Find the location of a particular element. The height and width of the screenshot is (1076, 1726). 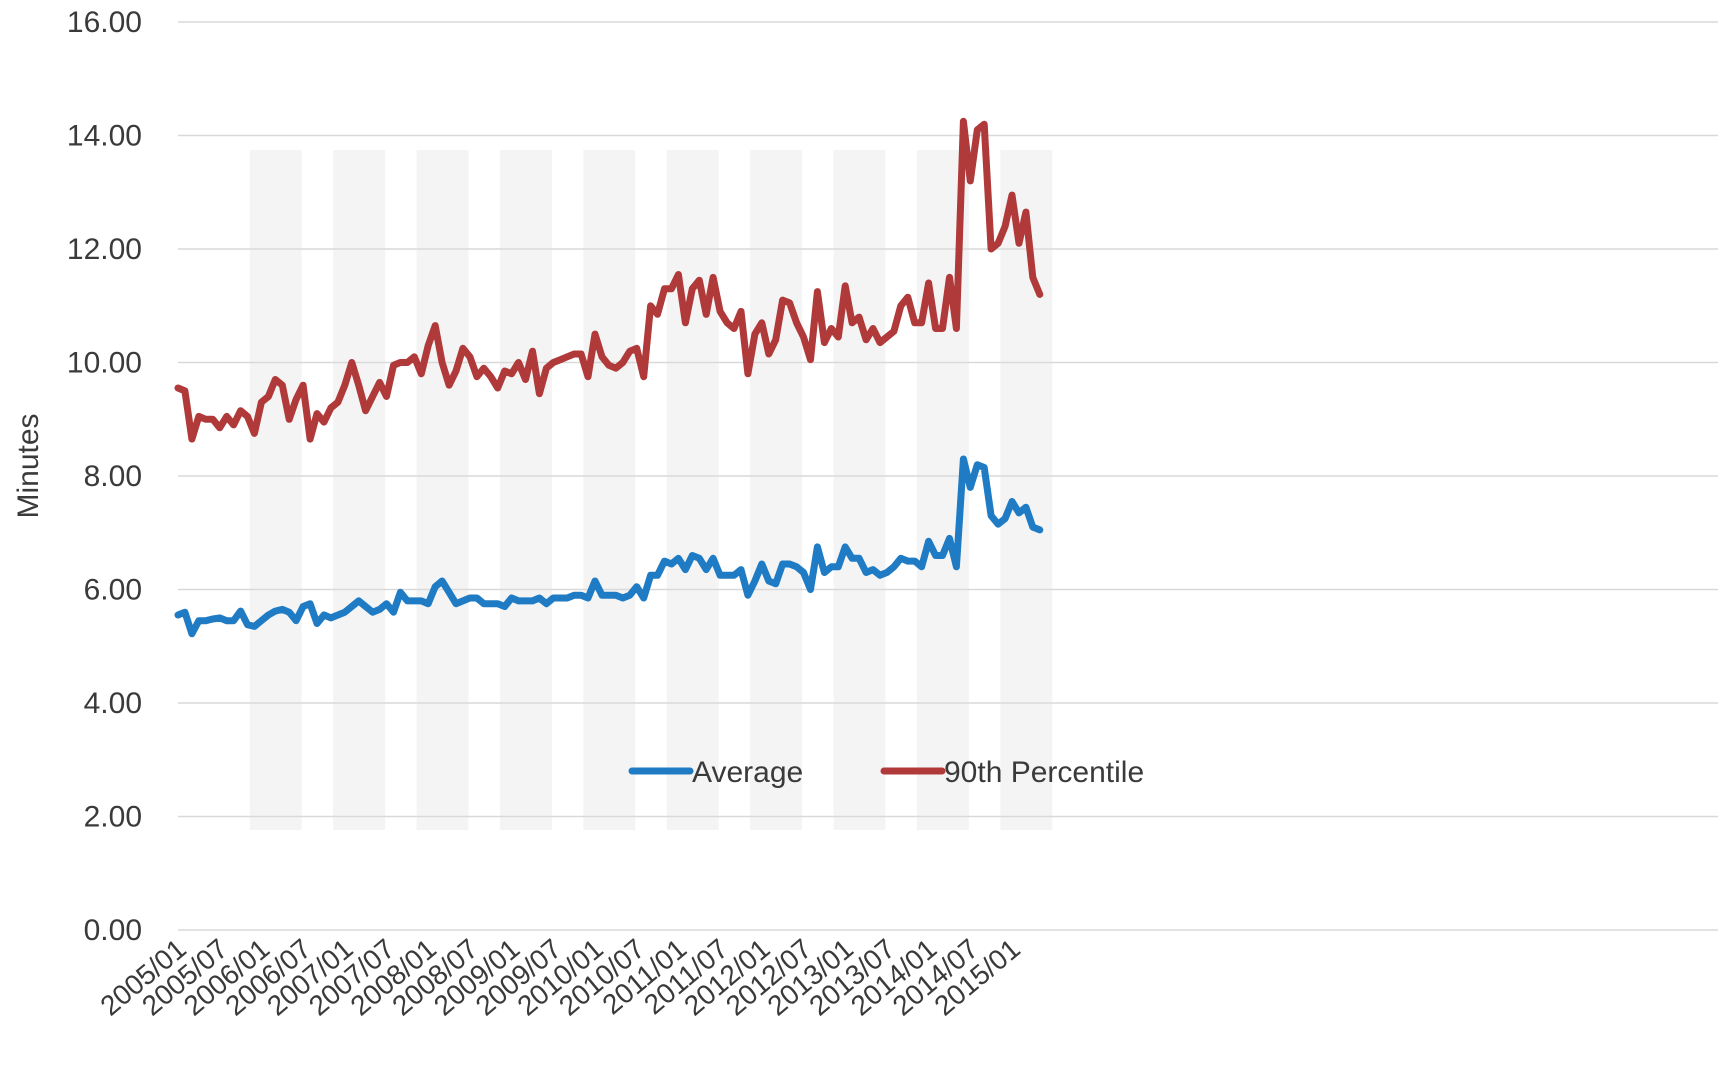

y-tick-label: 2.00 is located at coordinates (113, 817).